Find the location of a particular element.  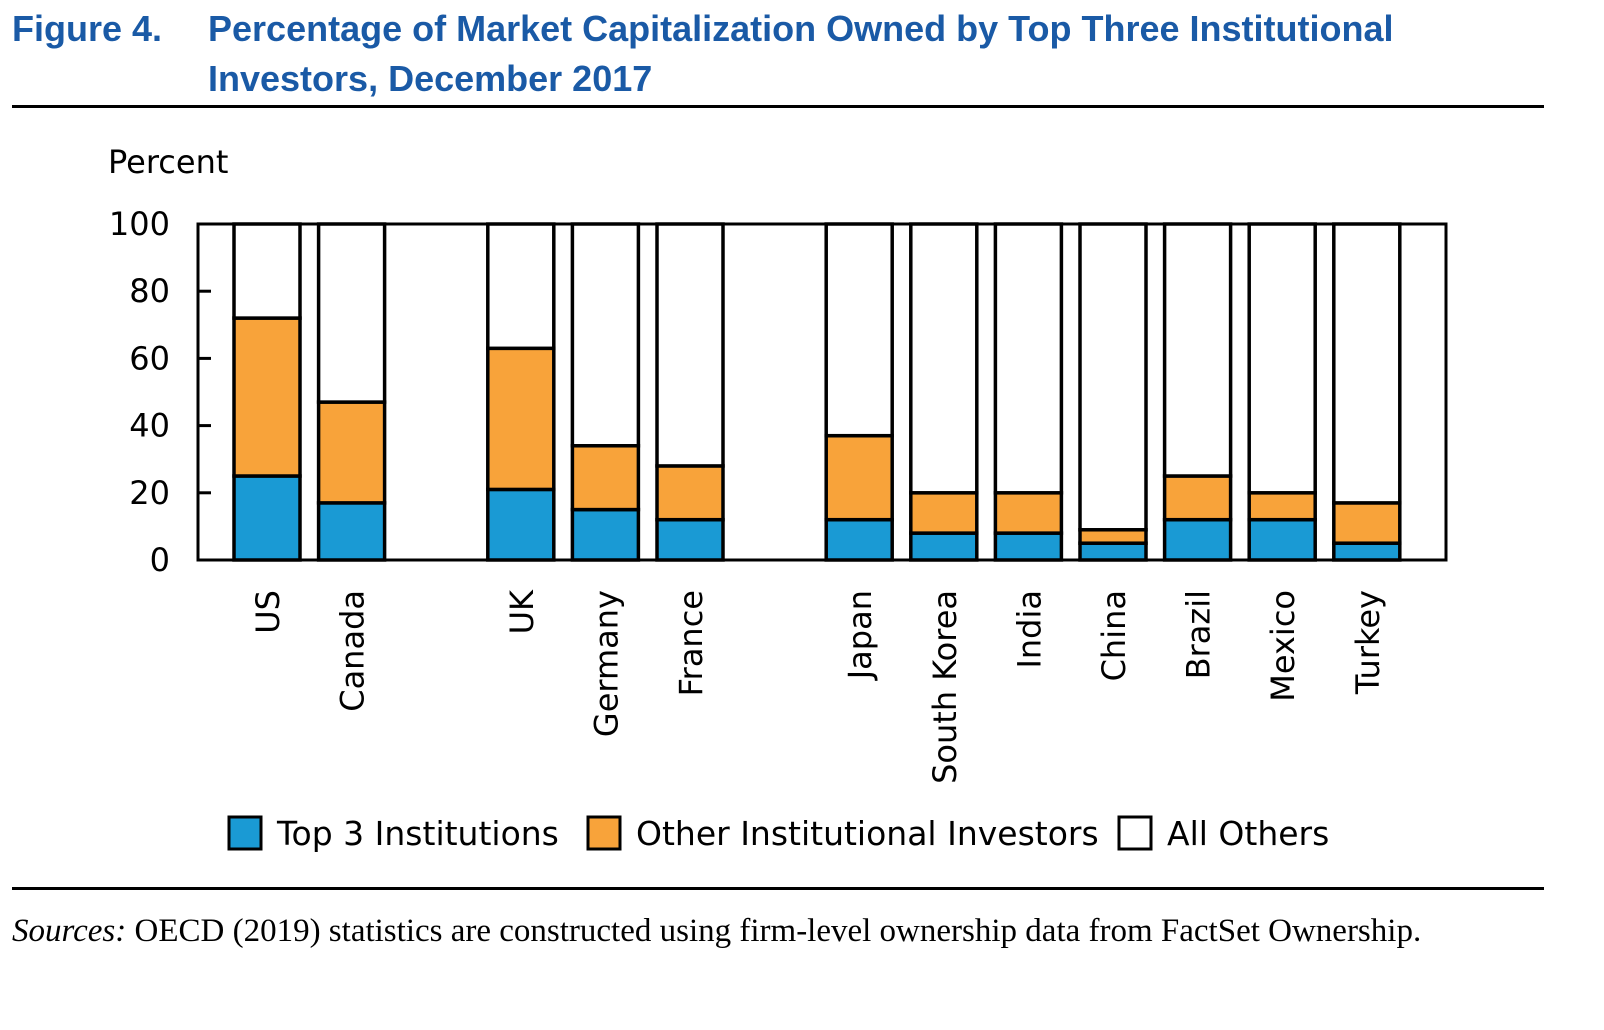

bottom-rule is located at coordinates (778, 888).